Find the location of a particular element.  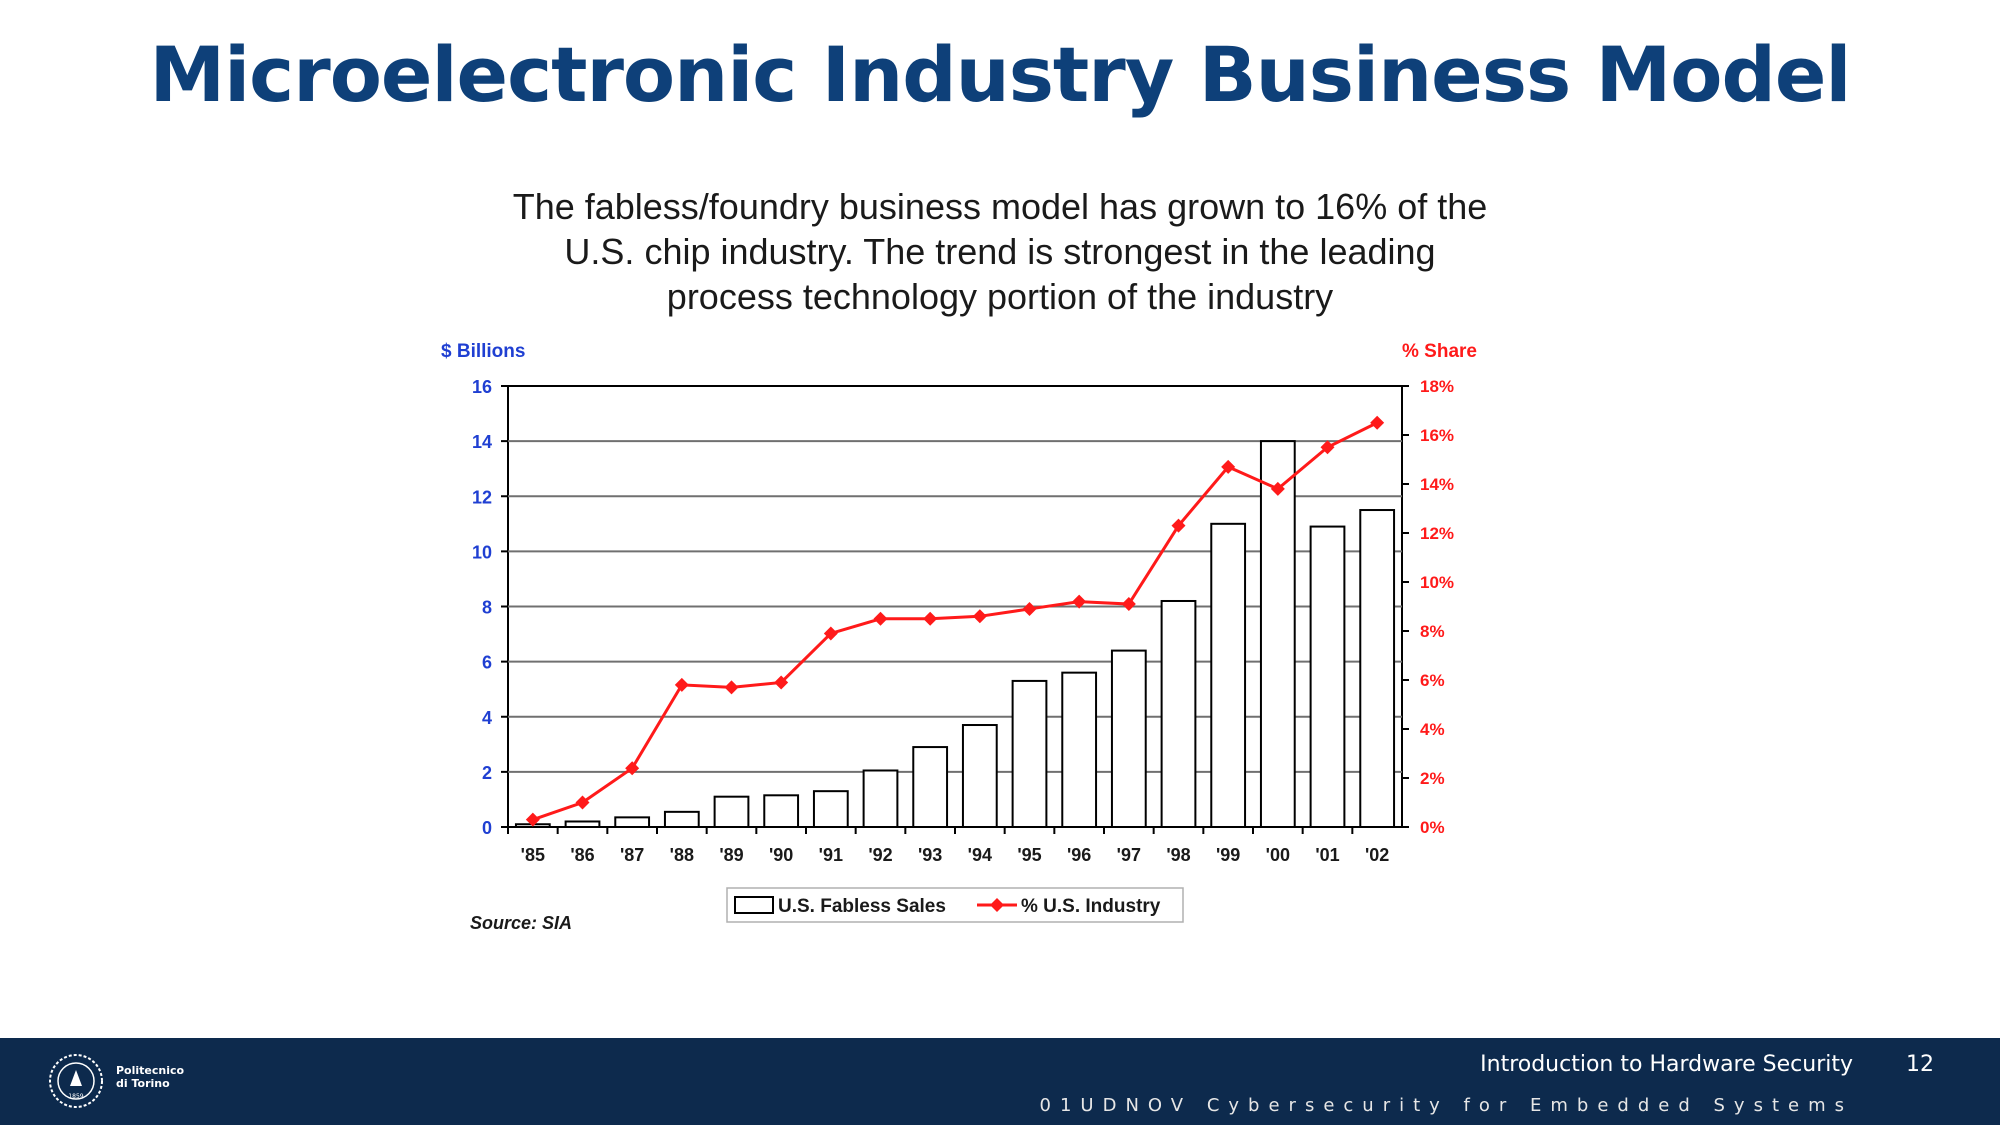

x-tick-label: '94 is located at coordinates (980, 855).